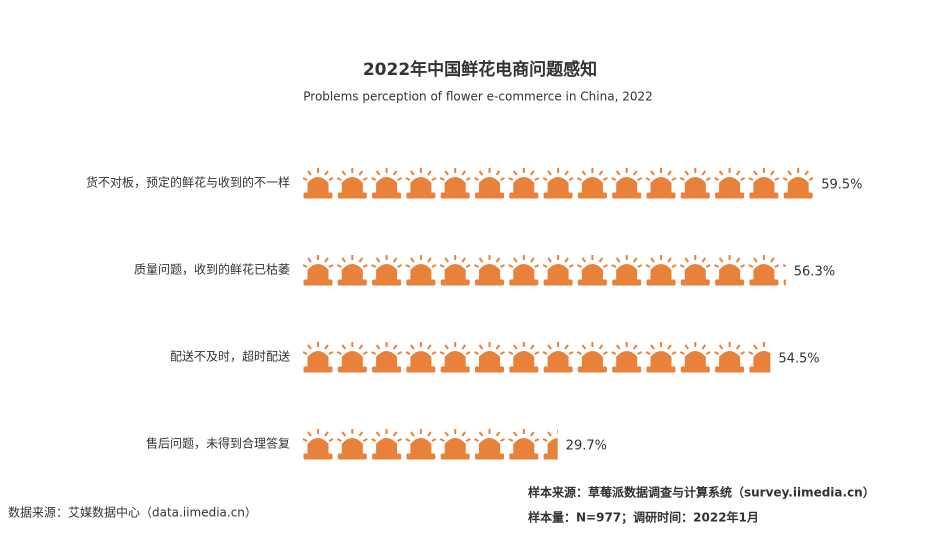 The image size is (951, 534). I want to click on category-label: 配送不及时，超时配送, so click(230, 356).